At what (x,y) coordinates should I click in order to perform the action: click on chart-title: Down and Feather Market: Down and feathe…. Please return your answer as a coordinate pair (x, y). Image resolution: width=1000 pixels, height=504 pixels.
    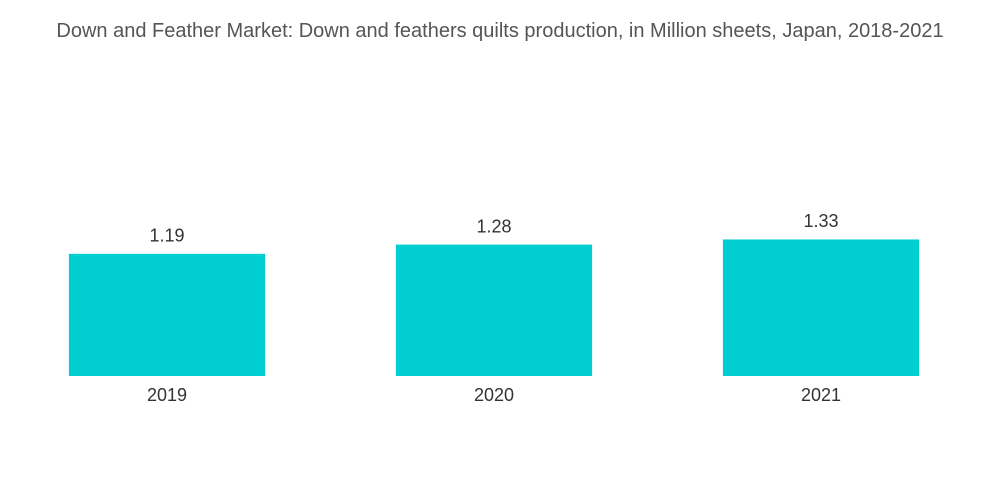
    Looking at the image, I should click on (500, 31).